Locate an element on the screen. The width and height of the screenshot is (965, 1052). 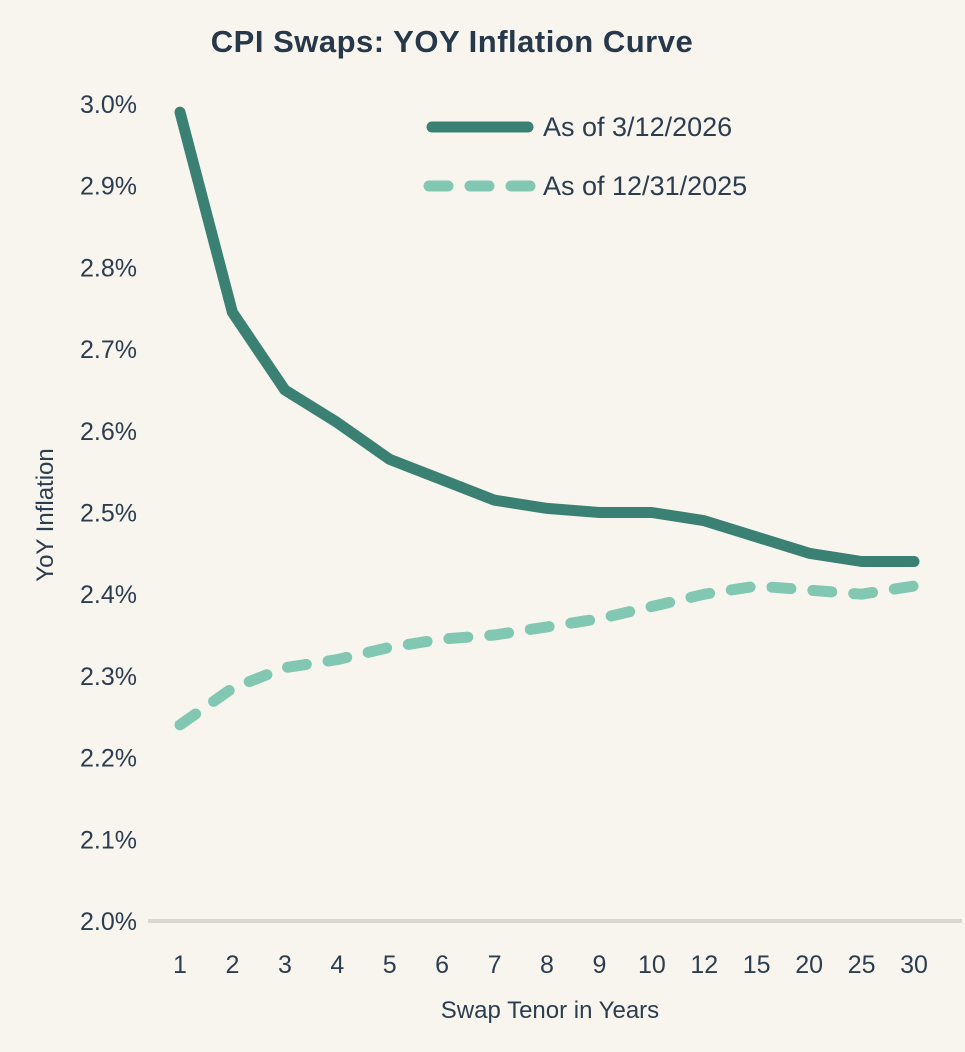
y-tick-label: 2.9% is located at coordinates (108, 187).